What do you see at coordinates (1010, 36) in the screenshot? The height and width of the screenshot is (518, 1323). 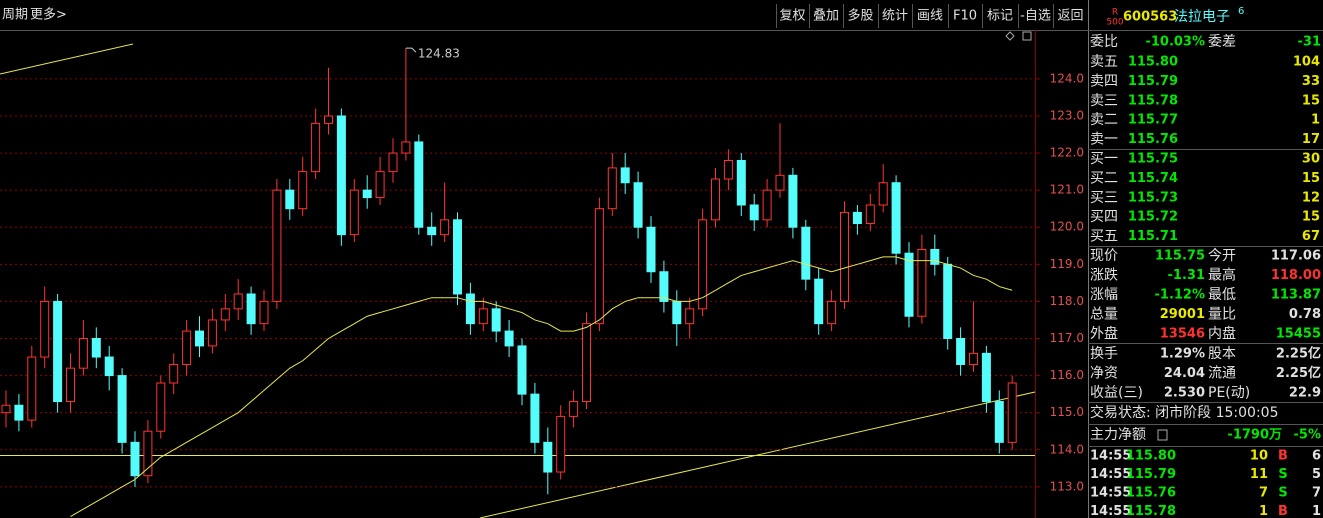 I see `diamond-icon` at bounding box center [1010, 36].